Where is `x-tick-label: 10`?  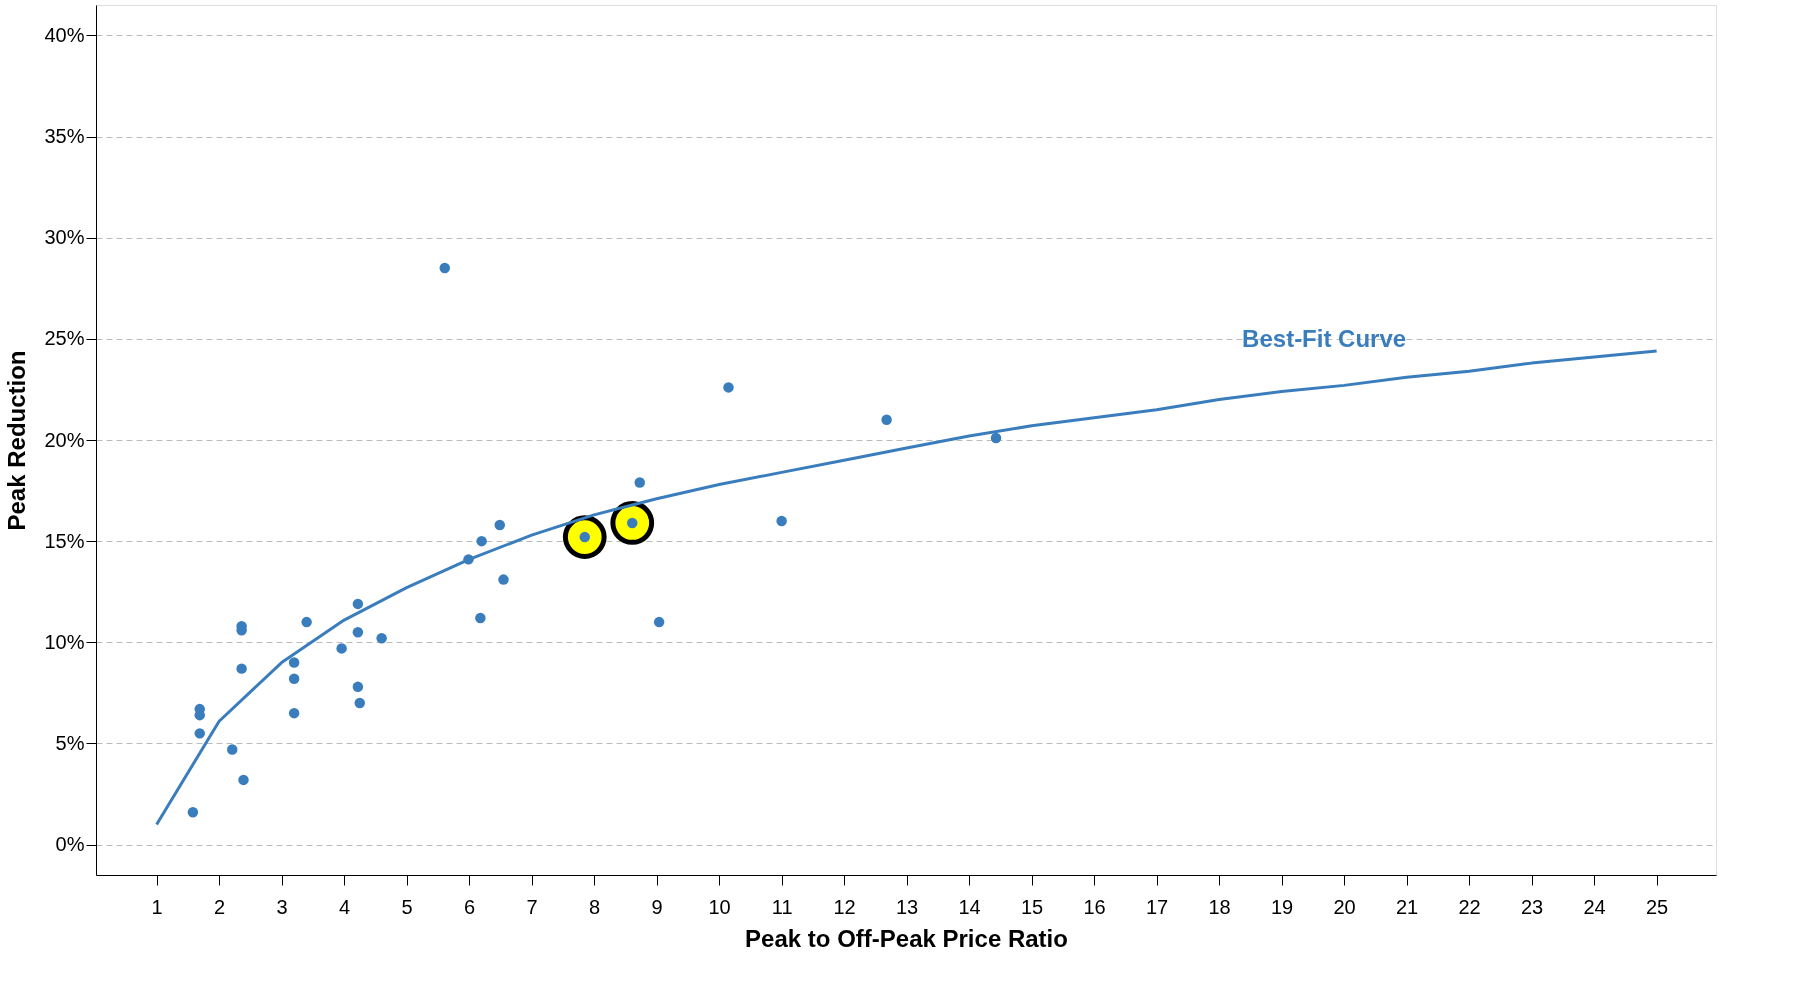
x-tick-label: 10 is located at coordinates (719, 906).